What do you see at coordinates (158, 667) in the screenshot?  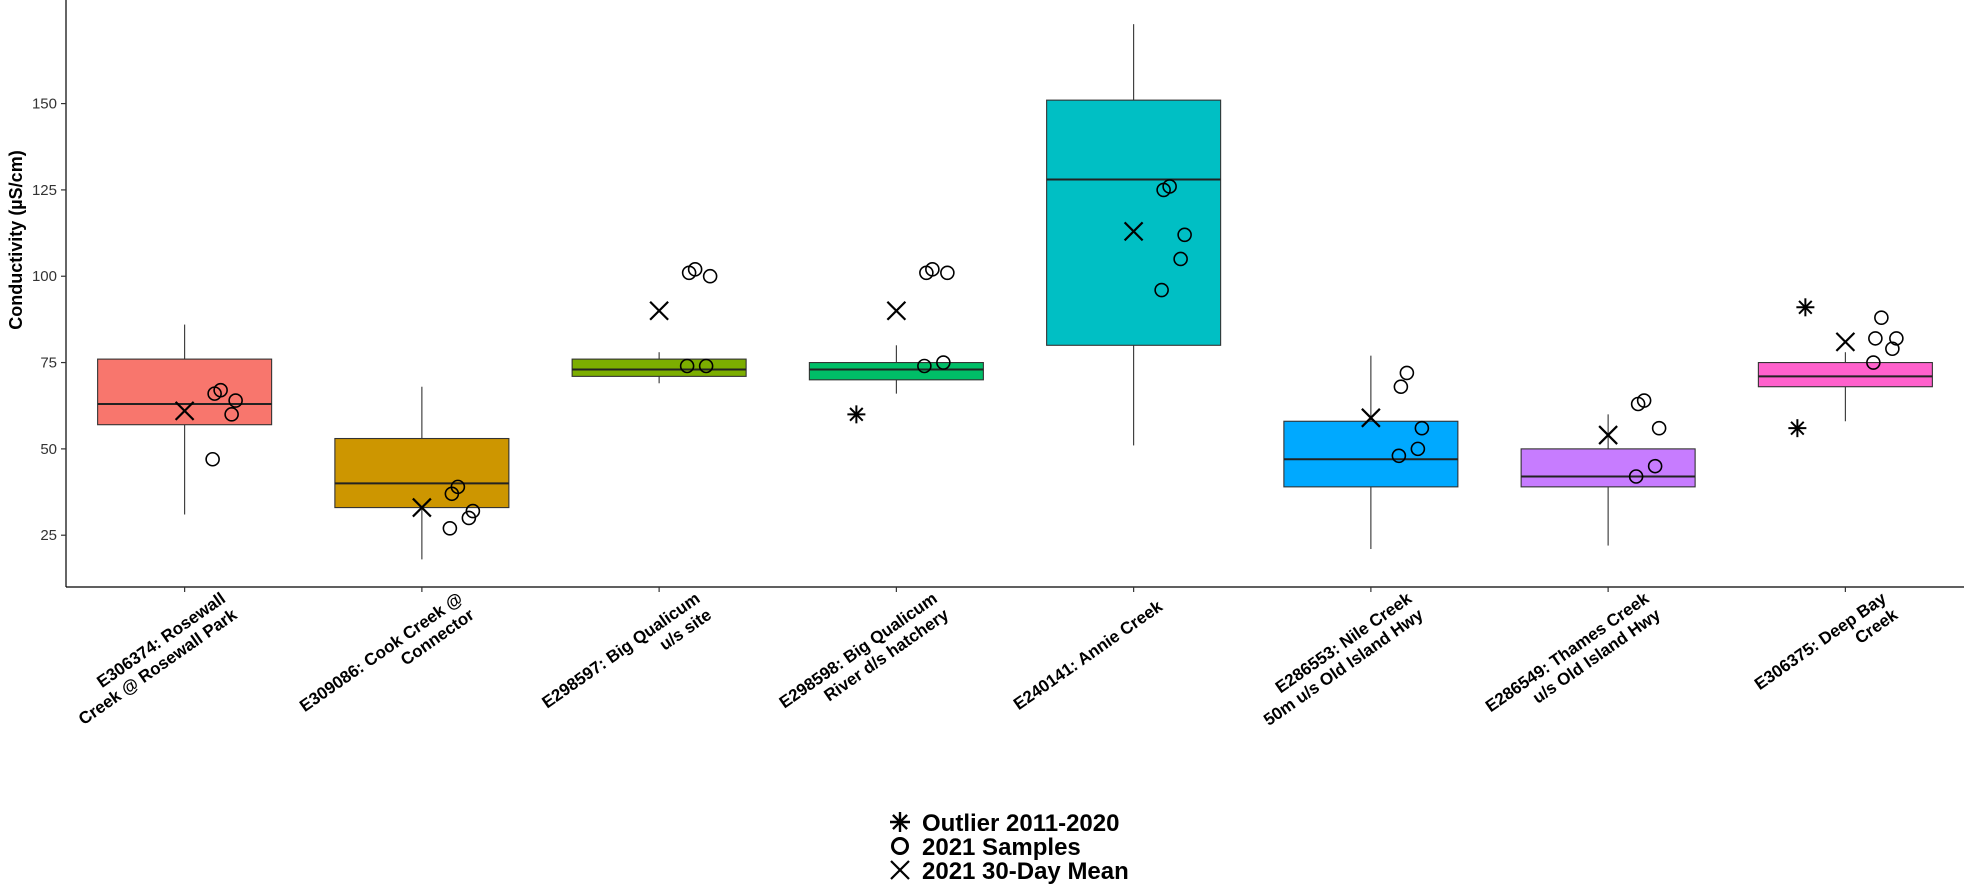 I see `x-tick-label-line: Creek @ Rosewall Park` at bounding box center [158, 667].